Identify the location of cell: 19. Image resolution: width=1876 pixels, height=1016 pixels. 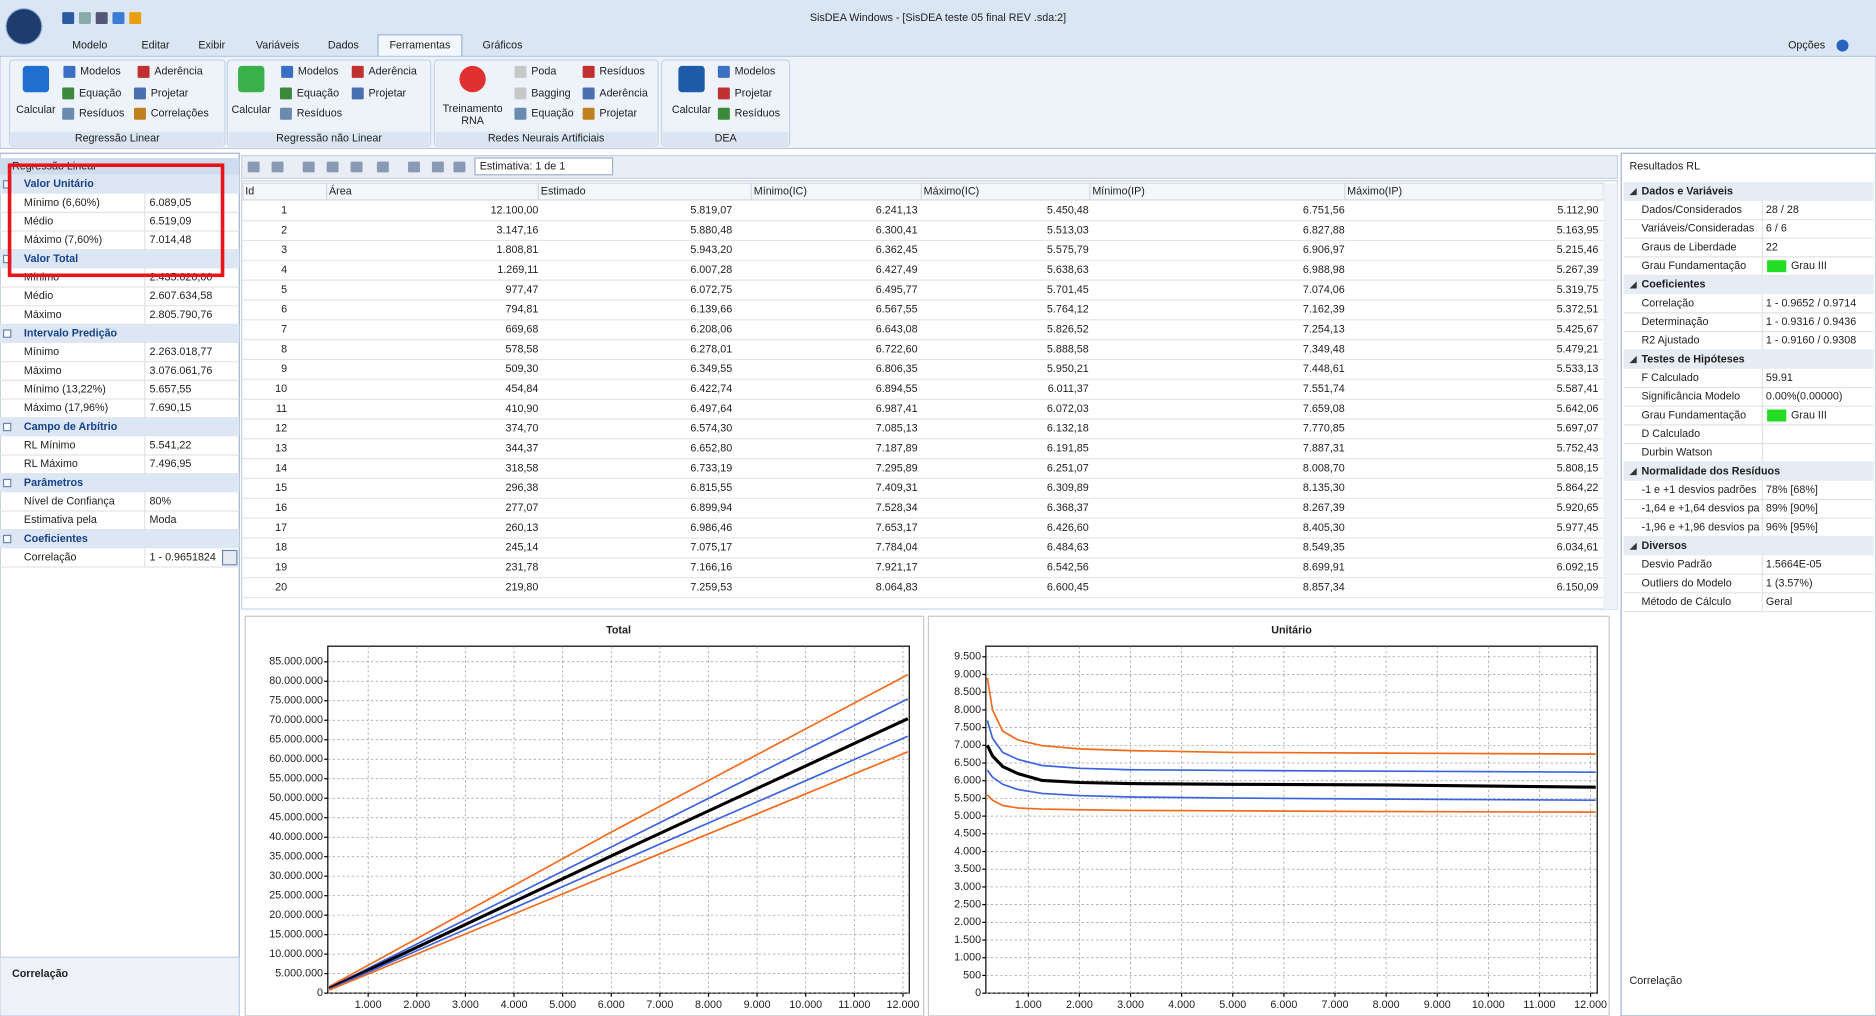
(281, 568).